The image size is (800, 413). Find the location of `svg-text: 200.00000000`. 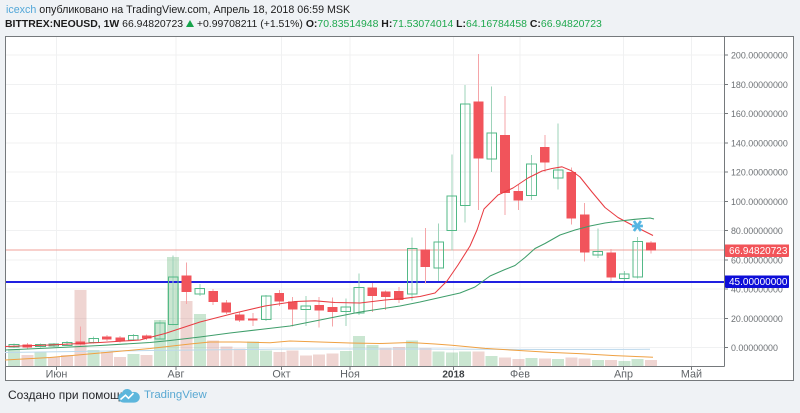

svg-text: 200.00000000 is located at coordinates (759, 56).